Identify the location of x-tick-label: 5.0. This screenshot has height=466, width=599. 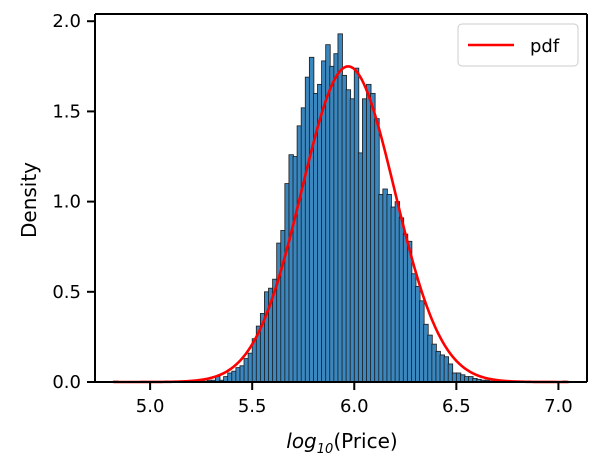
(150, 406).